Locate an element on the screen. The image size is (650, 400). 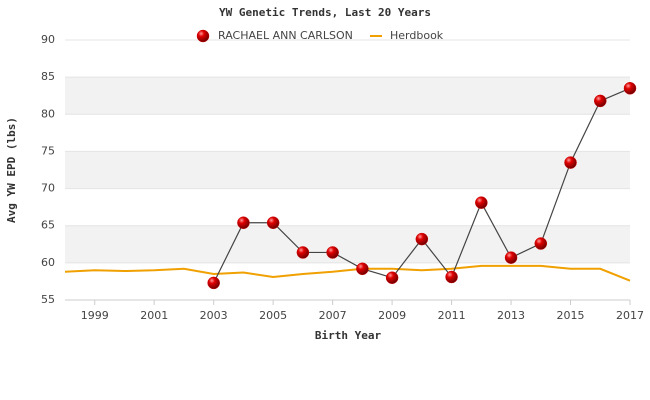
y-tick-label: 55 is located at coordinates (48, 299).